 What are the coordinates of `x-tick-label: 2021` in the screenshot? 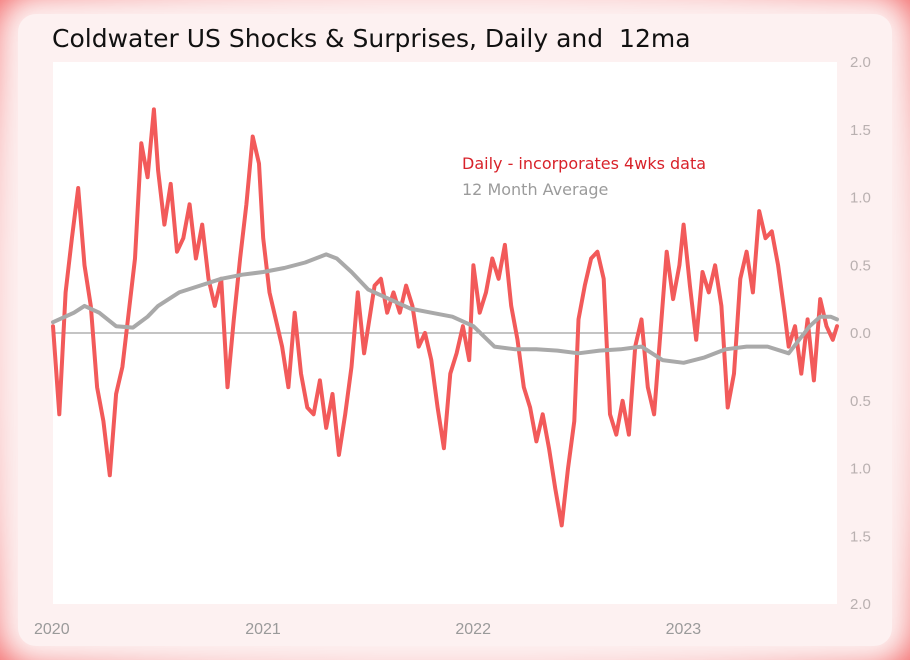 It's located at (263, 629).